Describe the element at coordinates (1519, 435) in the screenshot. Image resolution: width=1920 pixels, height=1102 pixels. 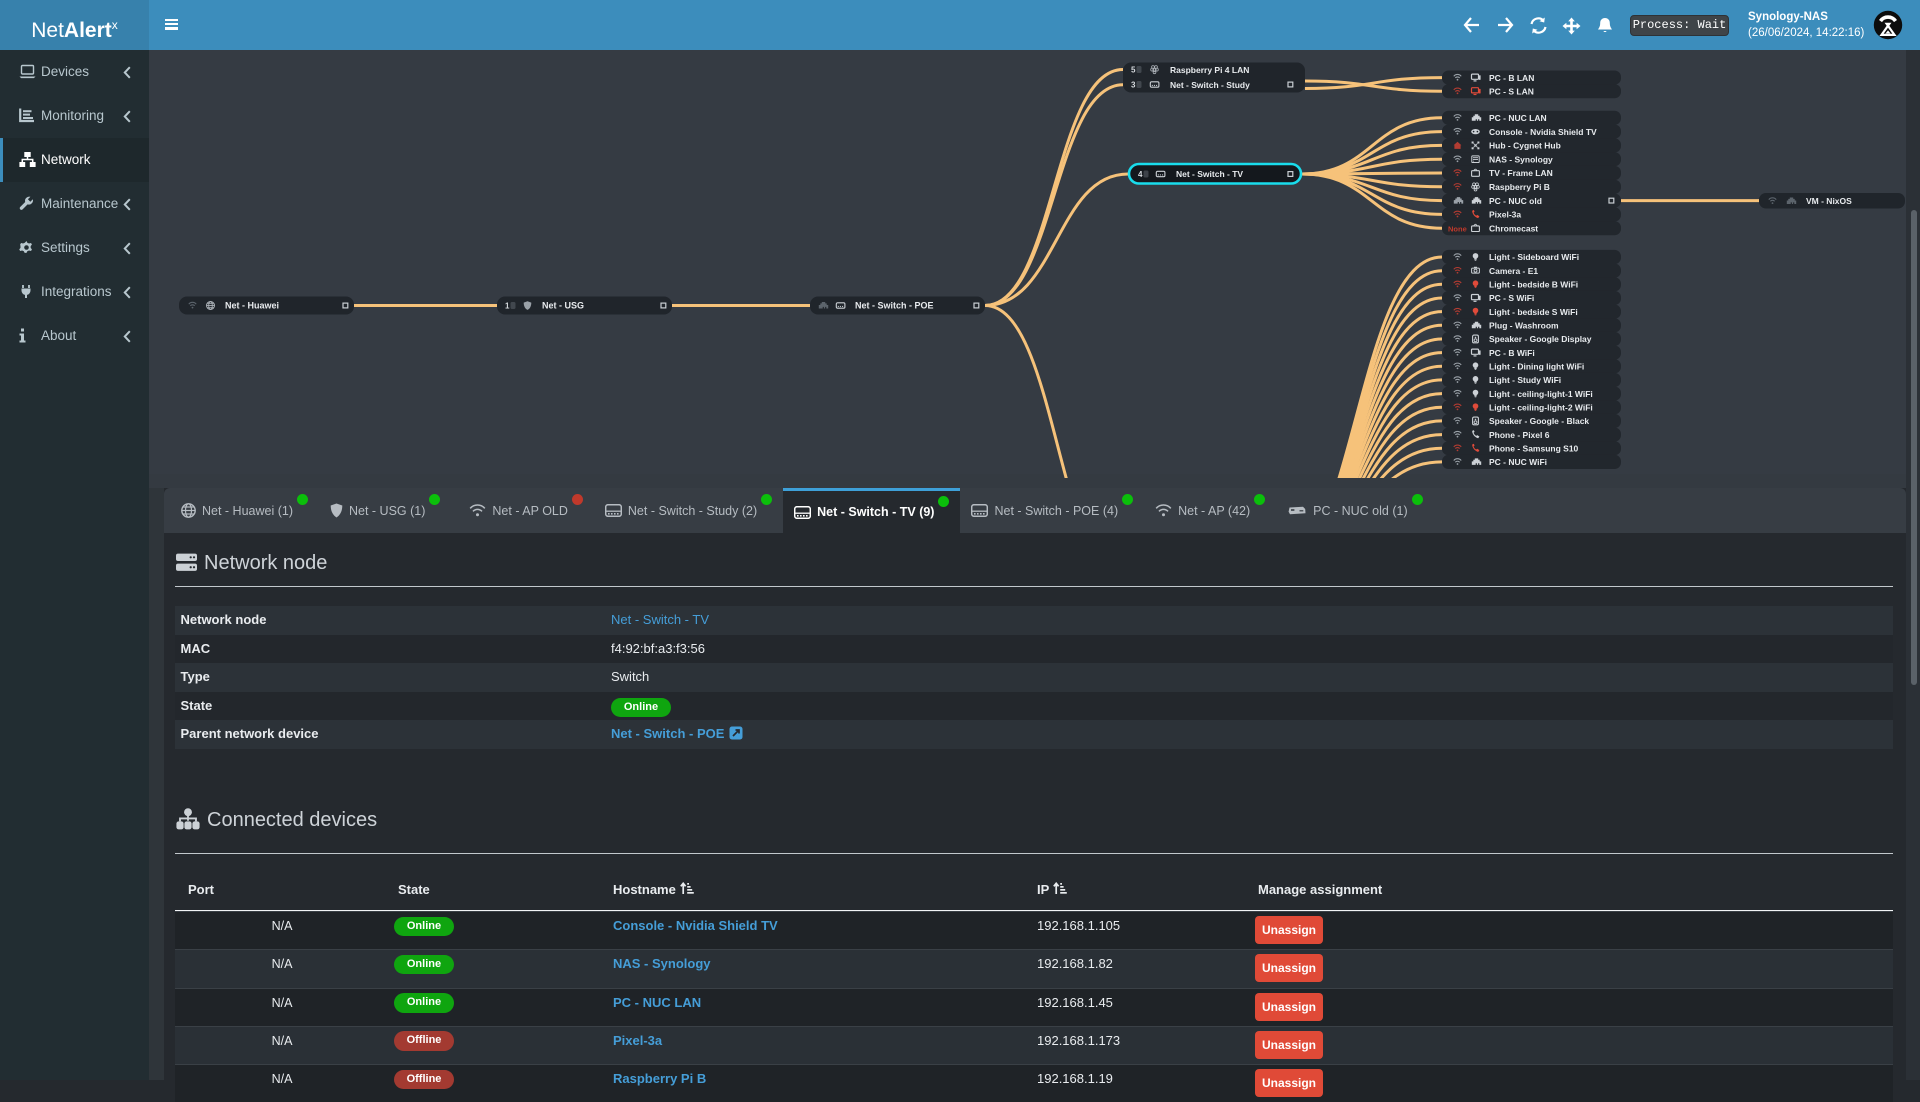
I see `svg-text: Phone - Pixel 6` at that location.